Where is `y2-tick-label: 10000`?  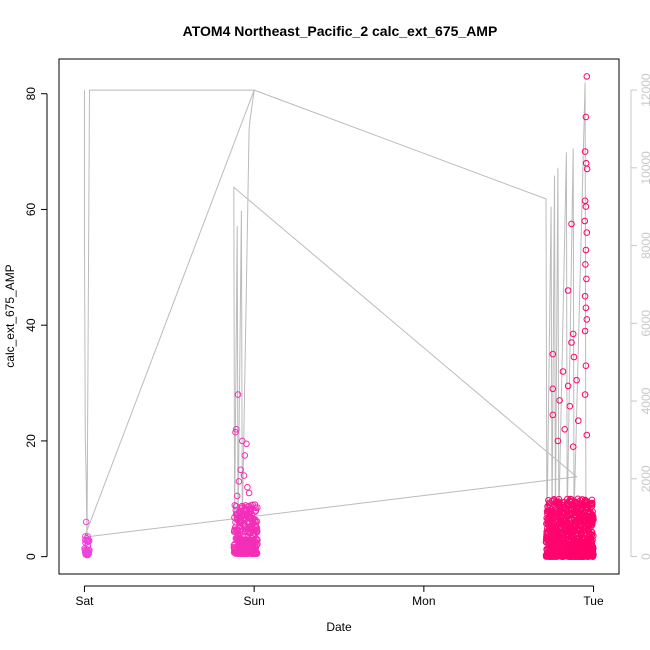
y2-tick-label: 10000 is located at coordinates (644, 168).